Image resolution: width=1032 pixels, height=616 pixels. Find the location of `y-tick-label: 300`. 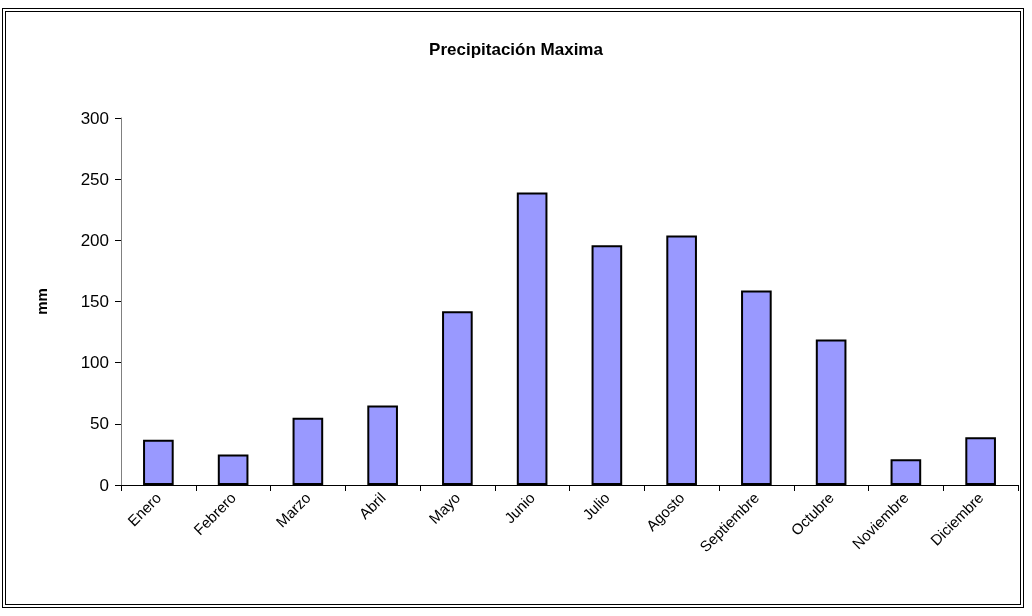

y-tick-label: 300 is located at coordinates (94, 118).